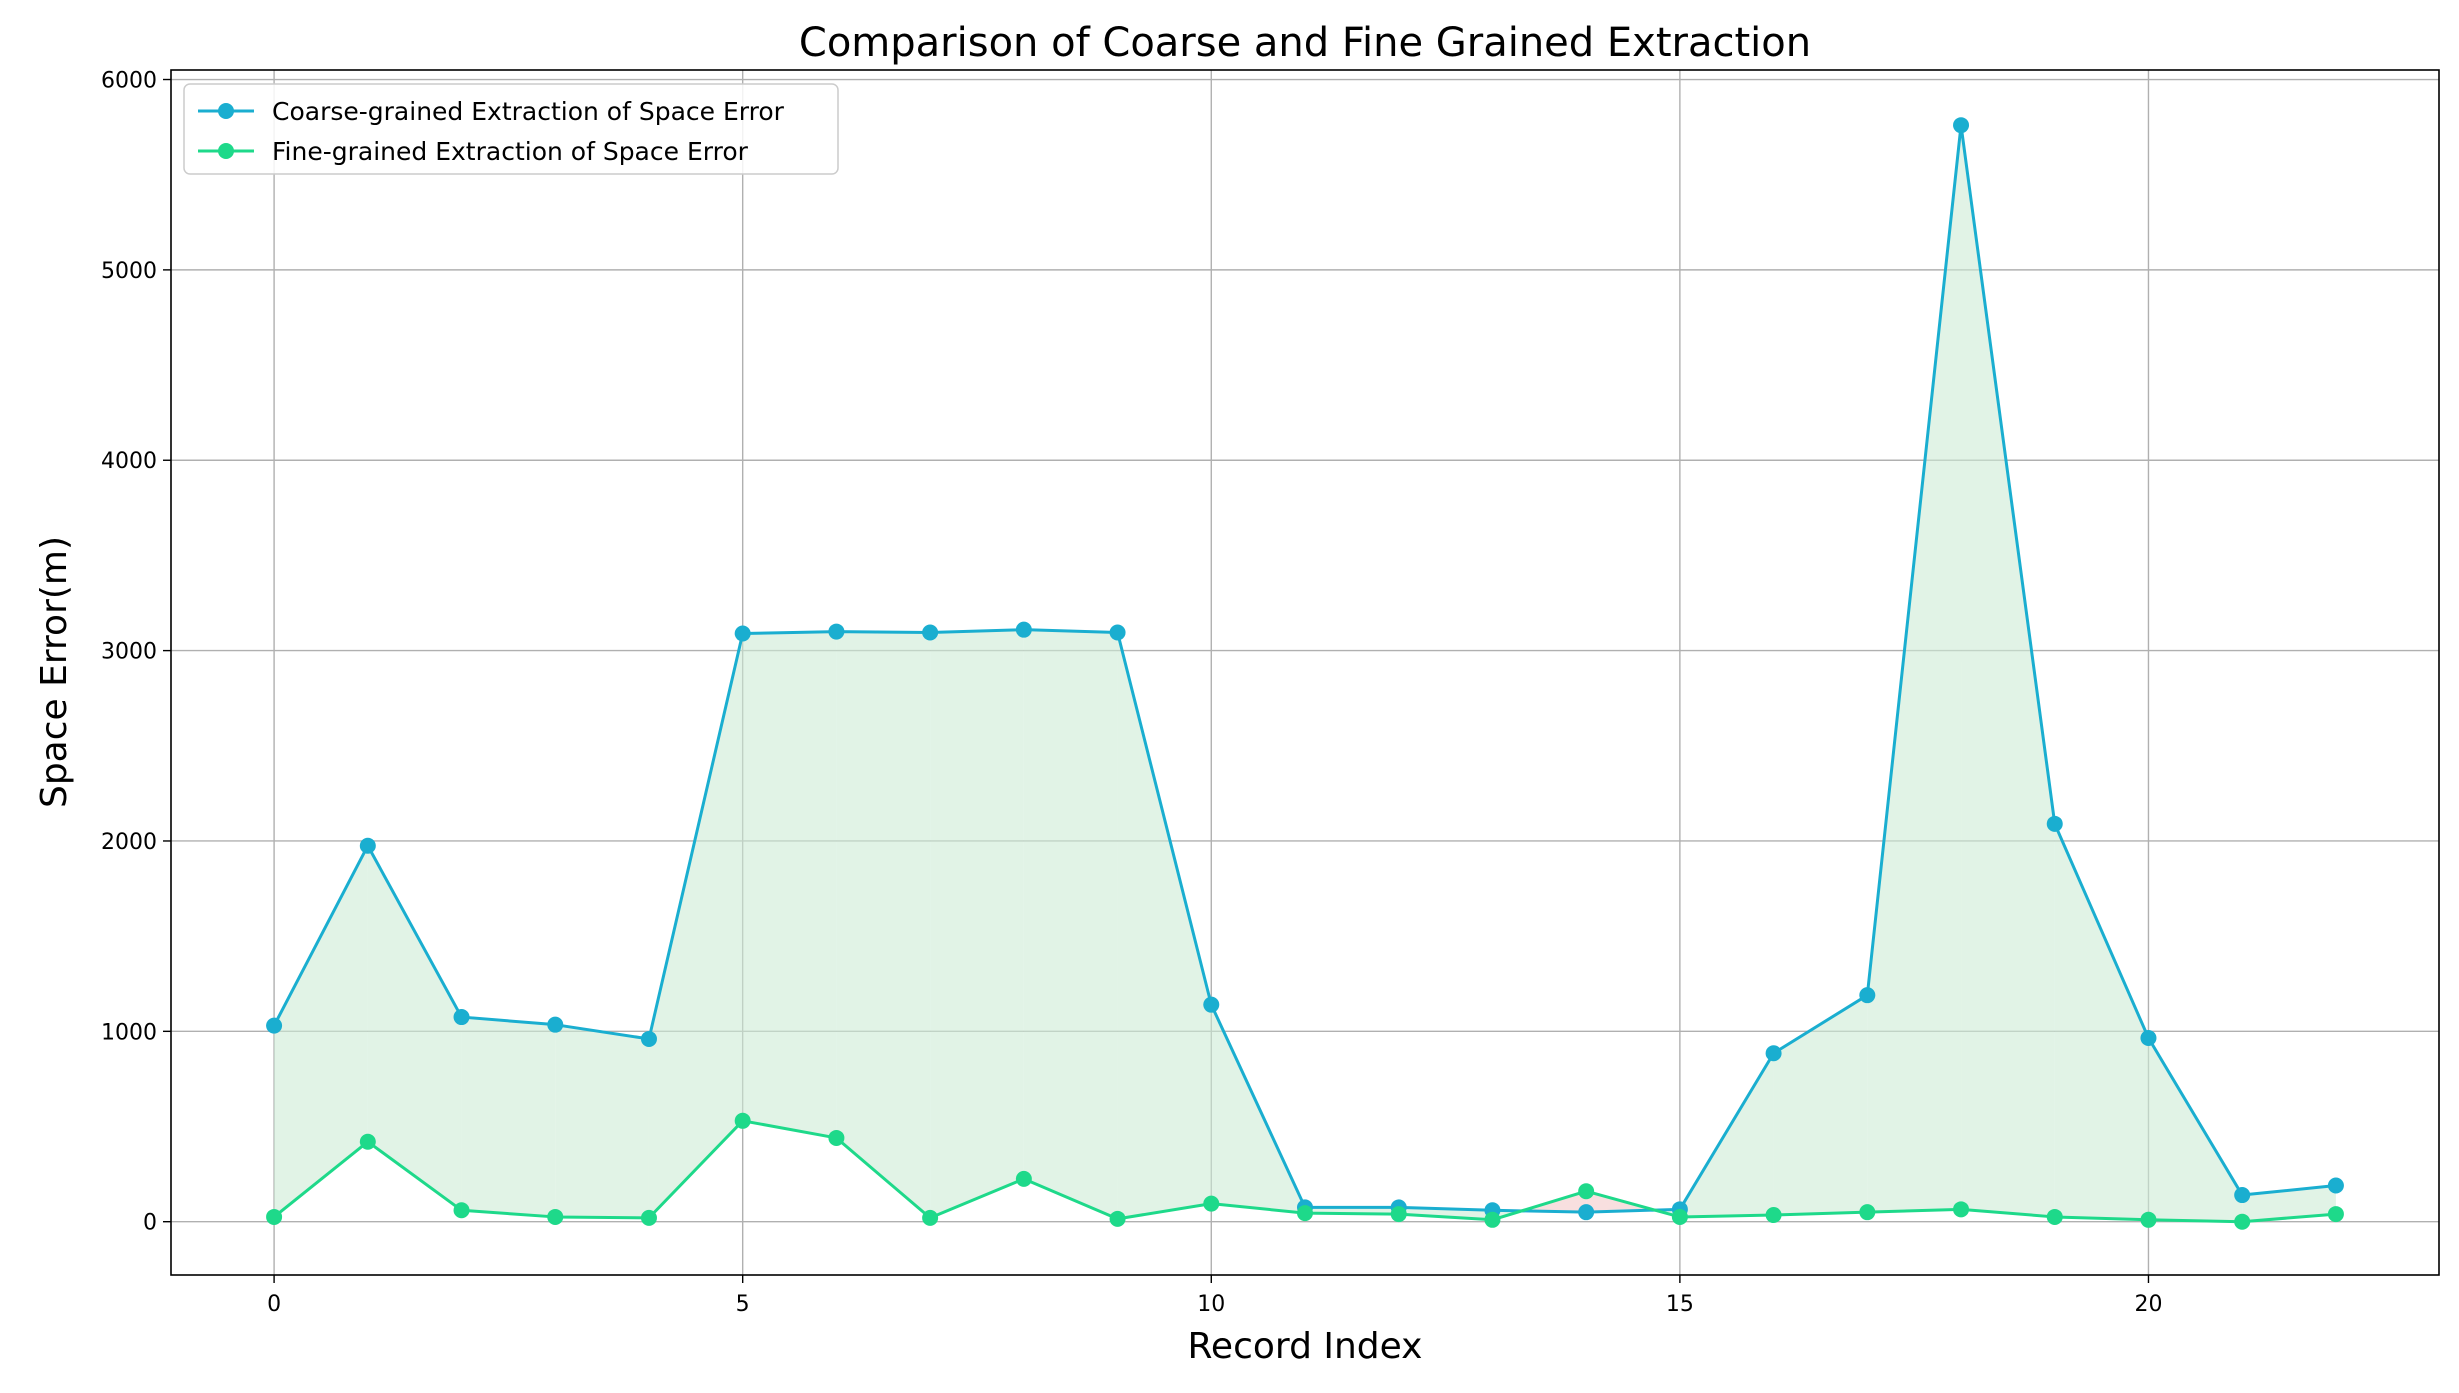  Describe the element at coordinates (1211, 1304) in the screenshot. I see `x-tick-label: 10` at that location.